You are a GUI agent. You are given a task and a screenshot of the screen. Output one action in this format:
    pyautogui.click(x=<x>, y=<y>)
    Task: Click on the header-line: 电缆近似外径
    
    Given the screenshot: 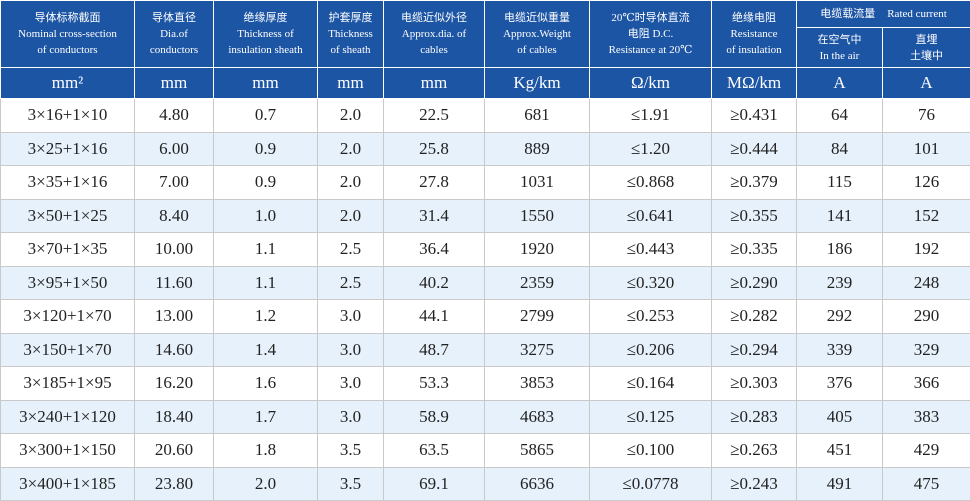 What is the action you would take?
    pyautogui.click(x=434, y=18)
    